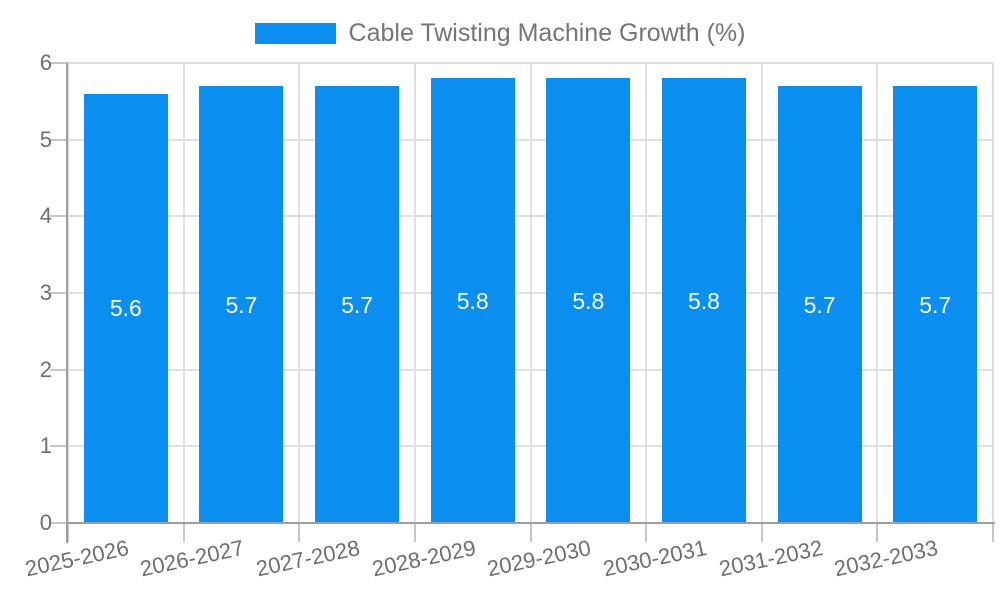 The image size is (1000, 600). I want to click on x-tick-label: 2027-2028, so click(308, 558).